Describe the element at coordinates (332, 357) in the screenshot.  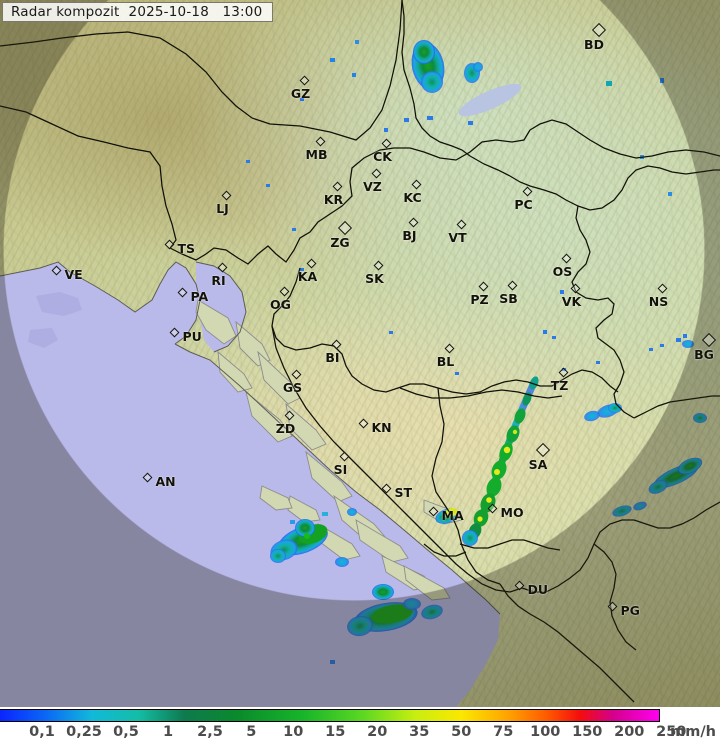
I see `city-label: BI` at that location.